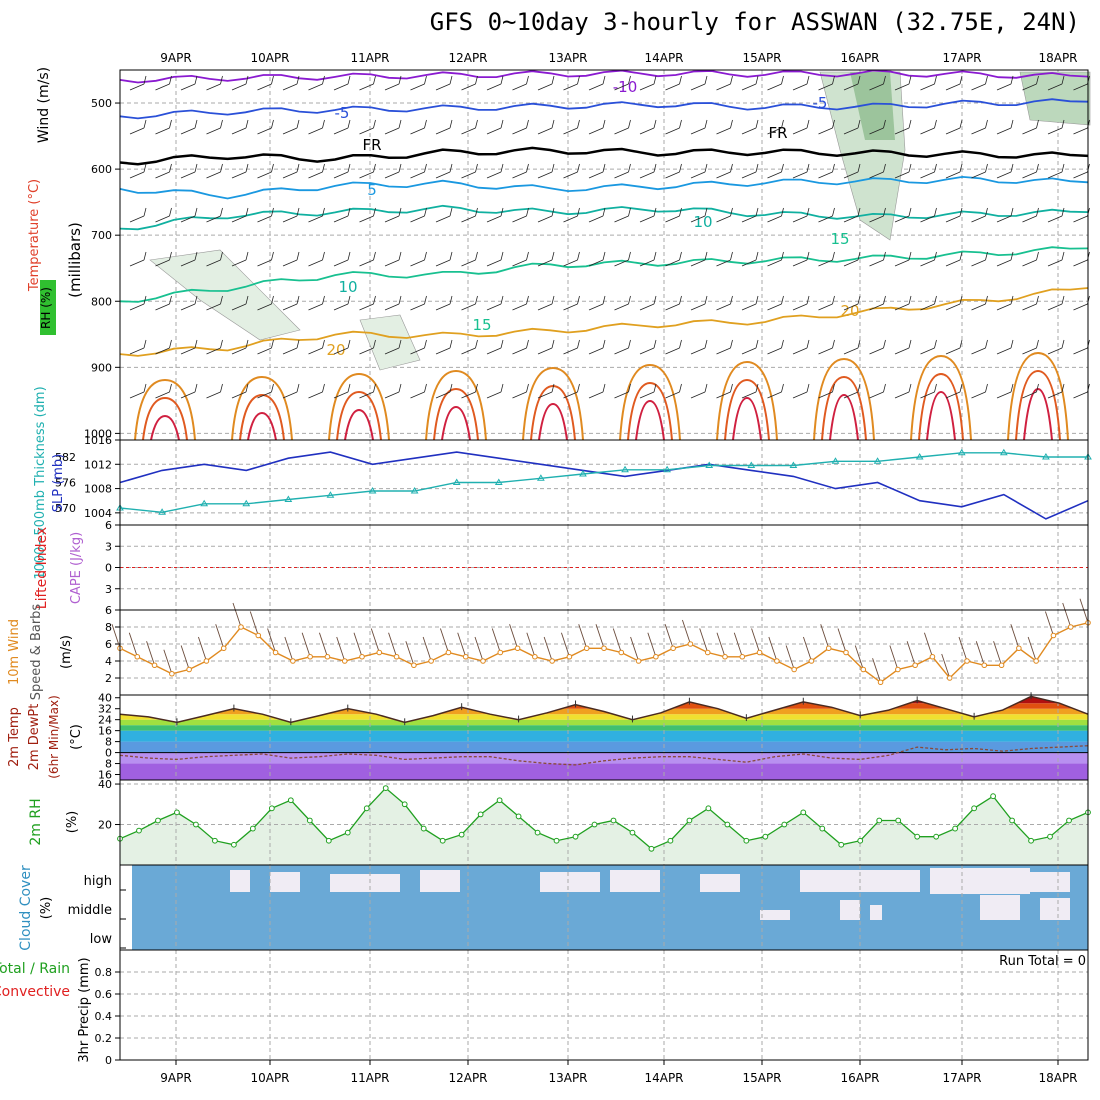 This screenshot has height=1100, width=1100. Describe the element at coordinates (849, 311) in the screenshot. I see `contour-label: 20` at that location.